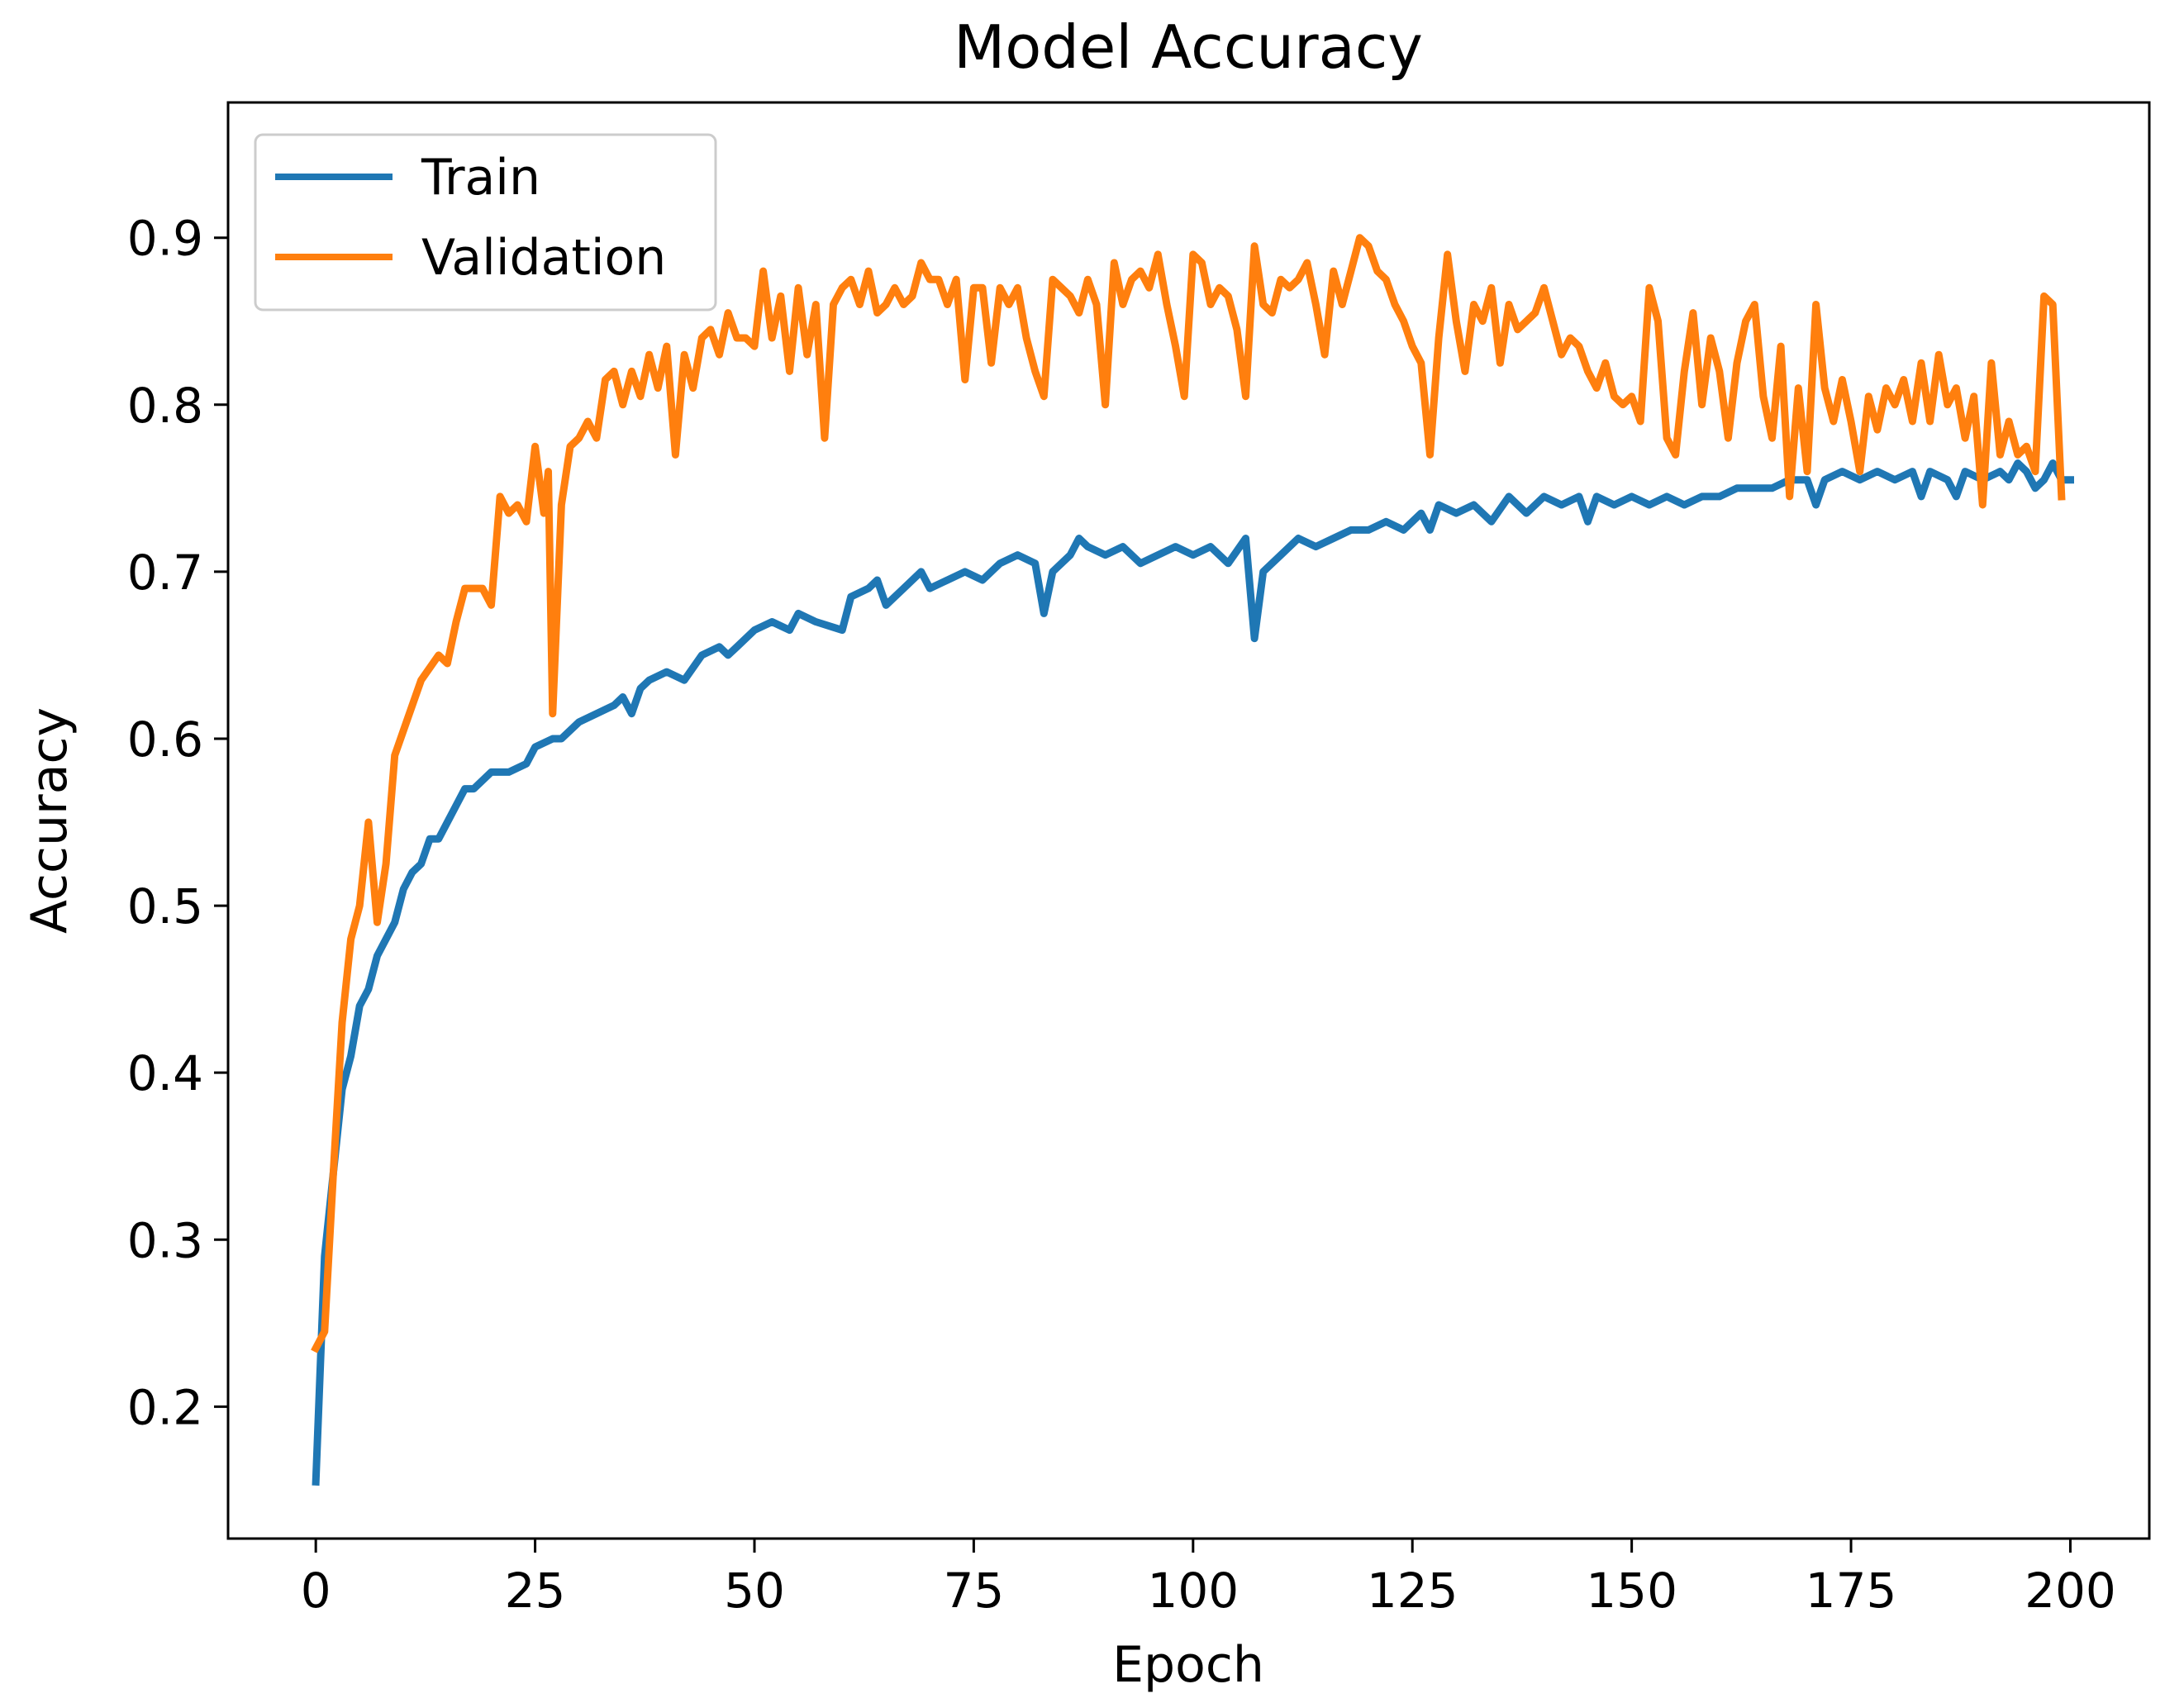 This screenshot has height=1703, width=2184. I want to click on x-axis: 0 25 50 75 100 125 150 175 200, so click(1208, 1579).